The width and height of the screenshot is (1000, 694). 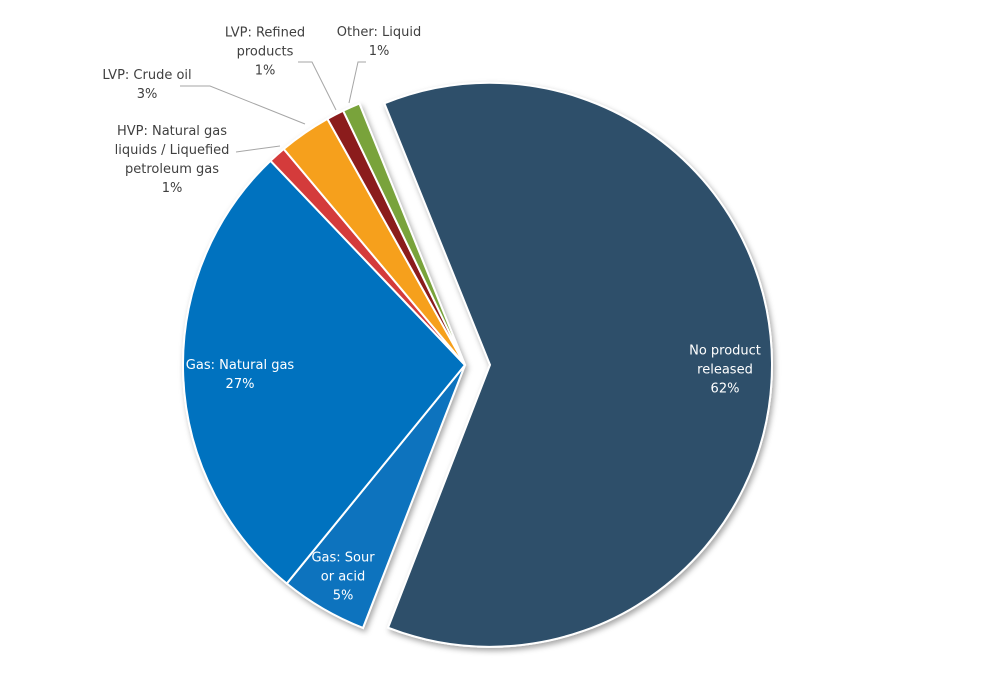 I want to click on pie-slice, so click(x=403, y=234).